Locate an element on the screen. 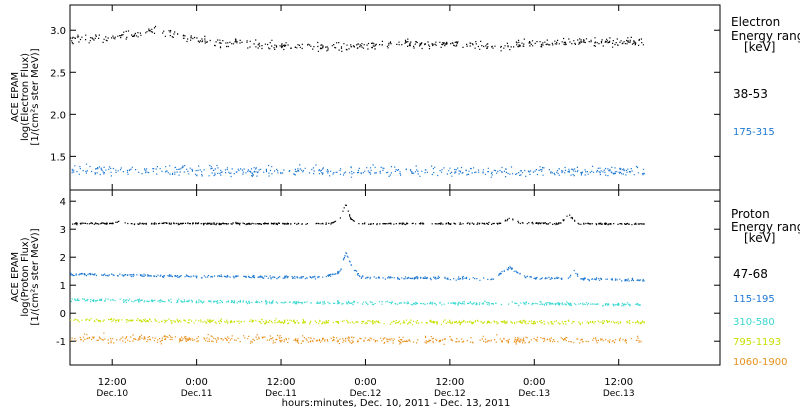 The height and width of the screenshot is (410, 800). electron-ylabel-line3: [1/(cm²s ster MeV)] is located at coordinates (35, 96).